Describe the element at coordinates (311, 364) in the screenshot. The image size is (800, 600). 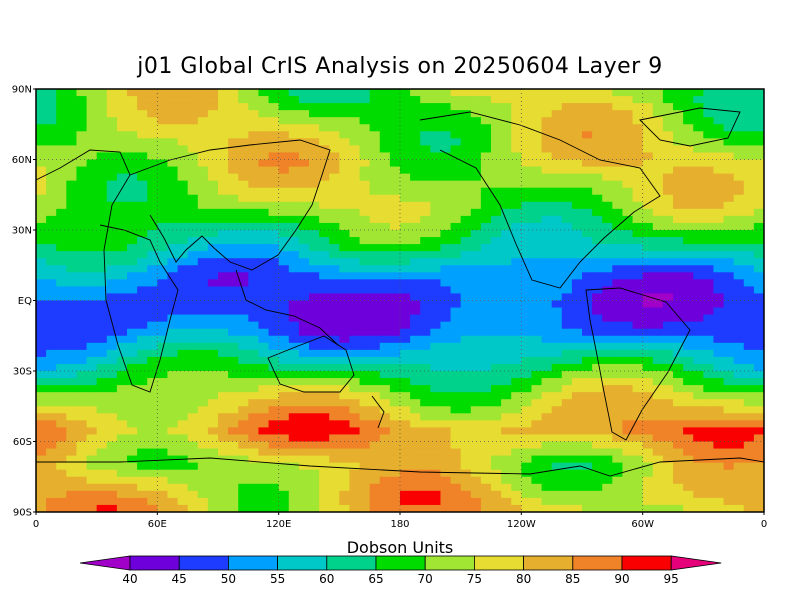
I see `coast-australia` at that location.